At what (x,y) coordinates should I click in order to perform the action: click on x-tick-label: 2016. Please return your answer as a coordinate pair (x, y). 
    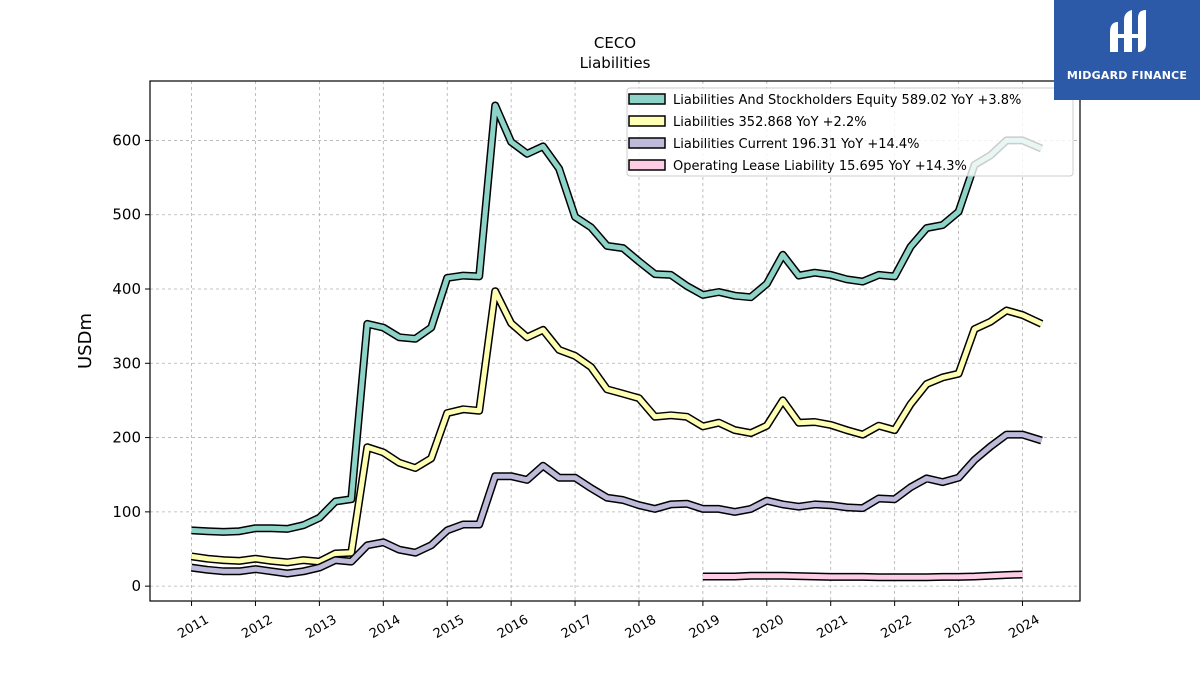
    Looking at the image, I should click on (513, 627).